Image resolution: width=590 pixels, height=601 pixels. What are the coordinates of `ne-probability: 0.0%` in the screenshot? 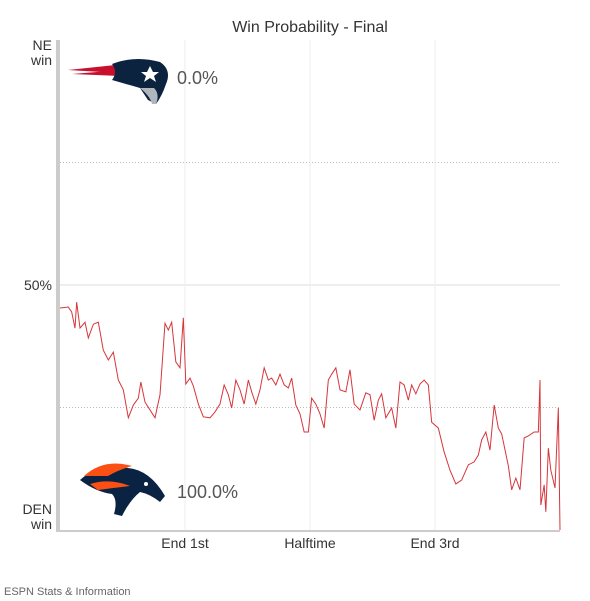 It's located at (197, 78).